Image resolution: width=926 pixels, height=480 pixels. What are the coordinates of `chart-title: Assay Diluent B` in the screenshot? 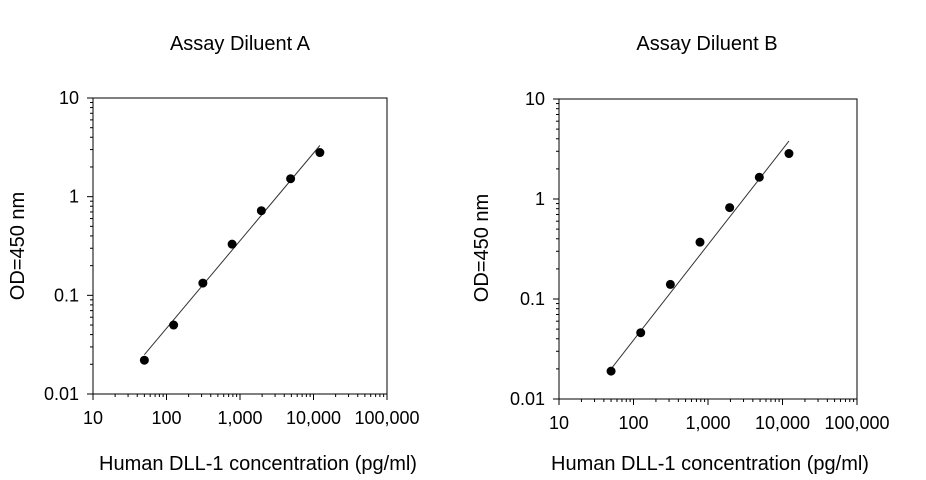 It's located at (706, 44).